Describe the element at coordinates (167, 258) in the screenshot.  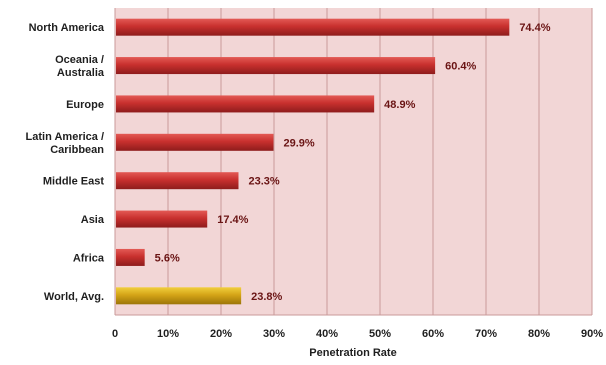
I see `value-label: 5.6%` at that location.